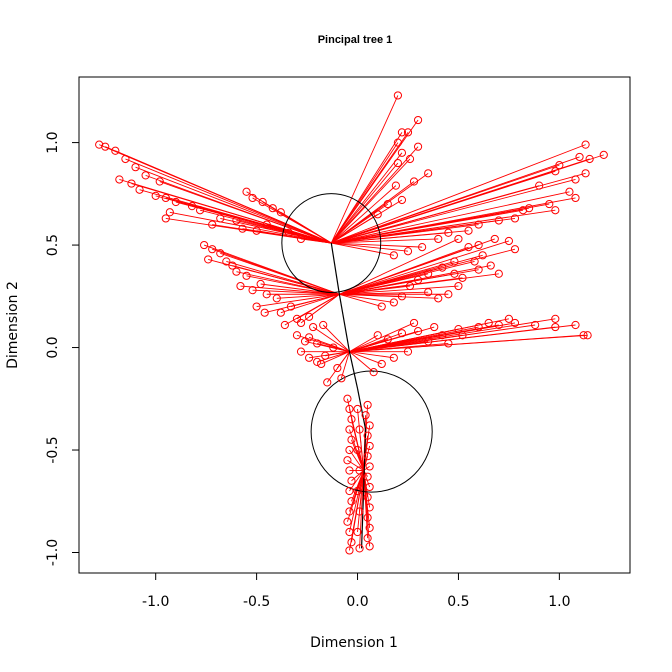 This screenshot has width=672, height=672. What do you see at coordinates (53, 449) in the screenshot?
I see `y-tick-label: -0.5` at bounding box center [53, 449].